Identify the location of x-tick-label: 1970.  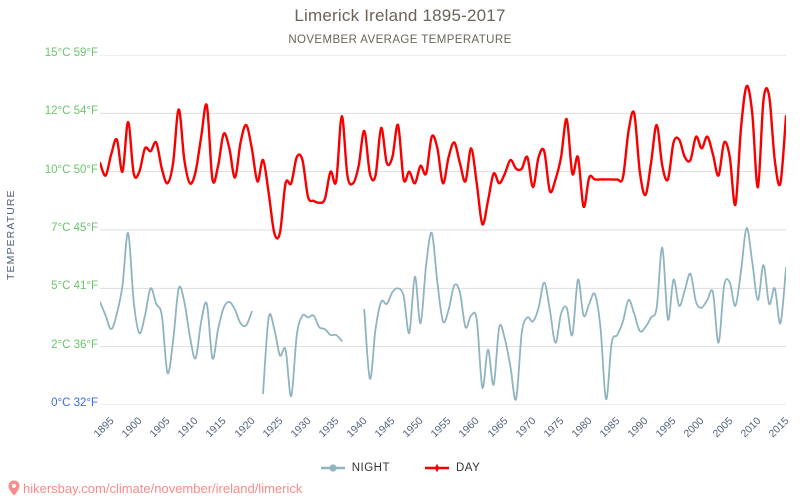
(526, 428).